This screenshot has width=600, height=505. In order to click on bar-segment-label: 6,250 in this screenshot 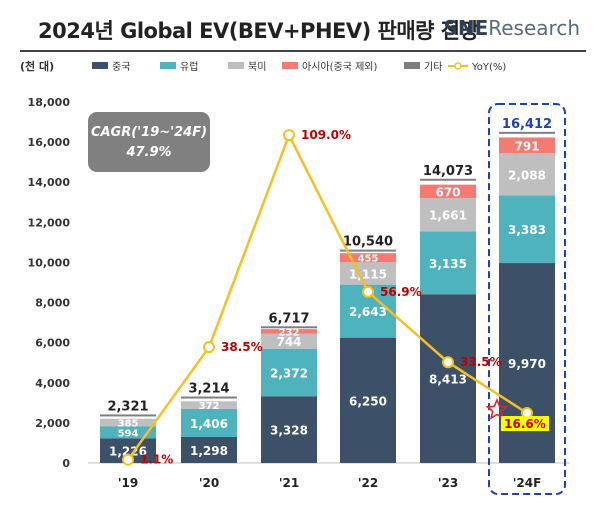, I will do `click(368, 401)`.